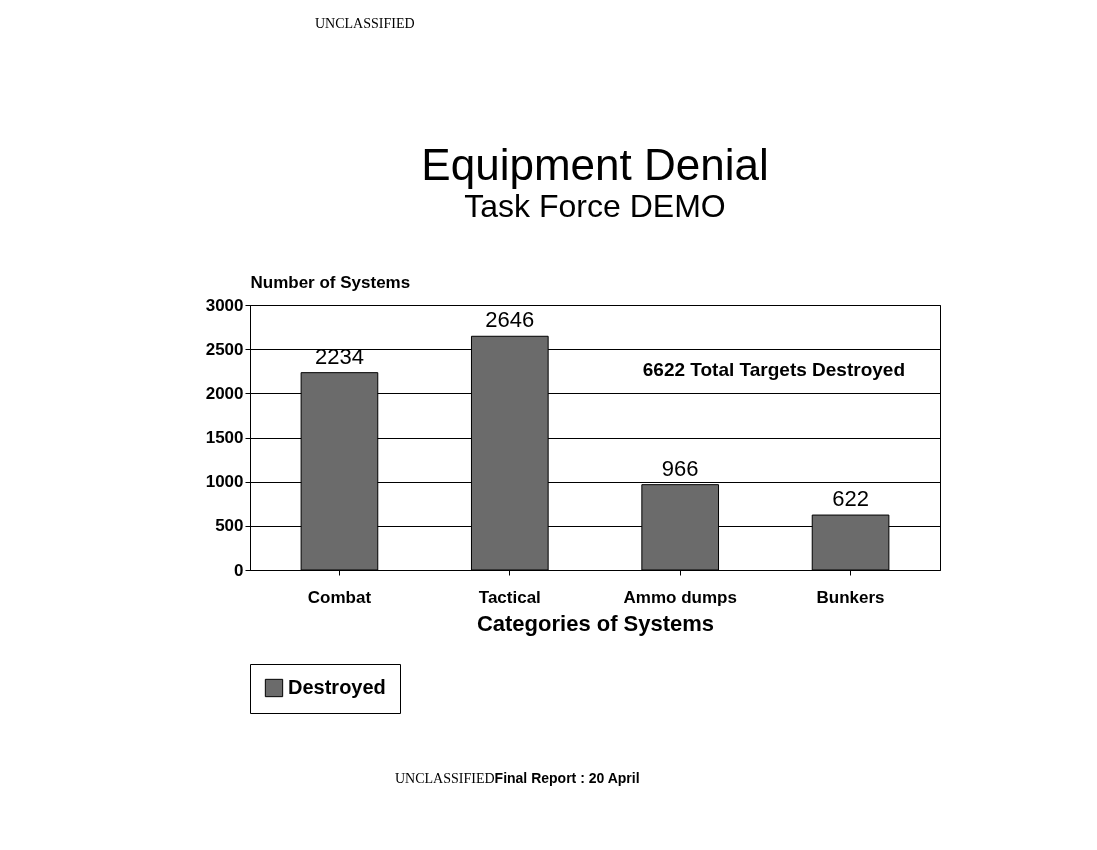  What do you see at coordinates (510, 320) in the screenshot?
I see `data-label: 2646` at bounding box center [510, 320].